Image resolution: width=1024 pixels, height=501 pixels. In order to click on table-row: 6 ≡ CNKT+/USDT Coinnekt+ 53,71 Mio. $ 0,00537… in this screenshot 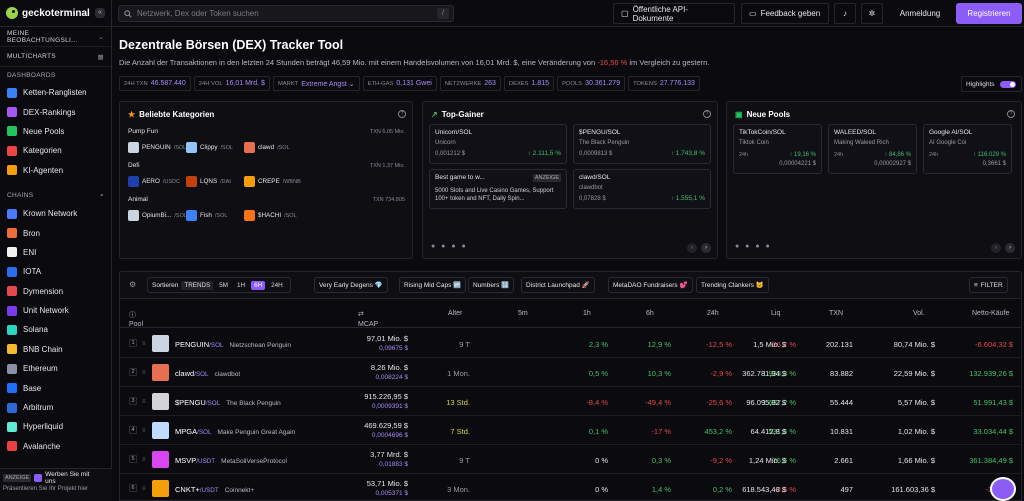, I will do `click(570, 487)`.